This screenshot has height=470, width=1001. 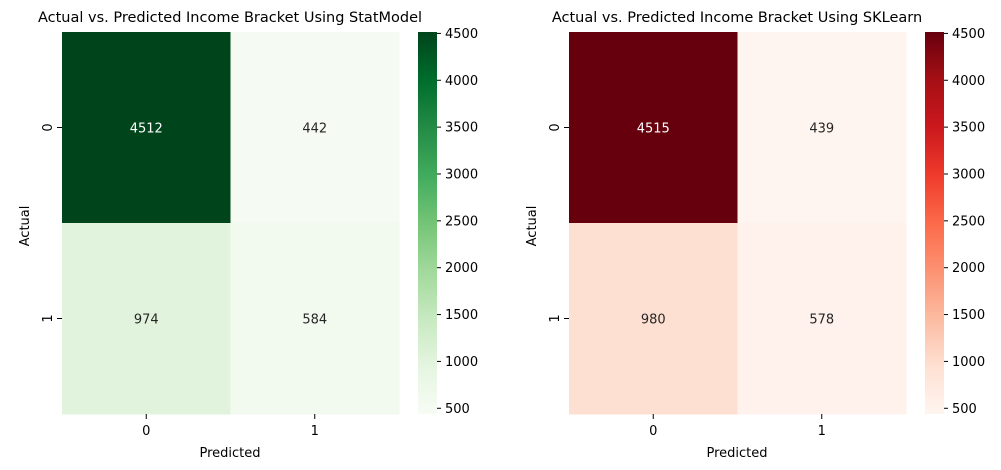 I want to click on cell-value-label: 4515, so click(x=653, y=129).